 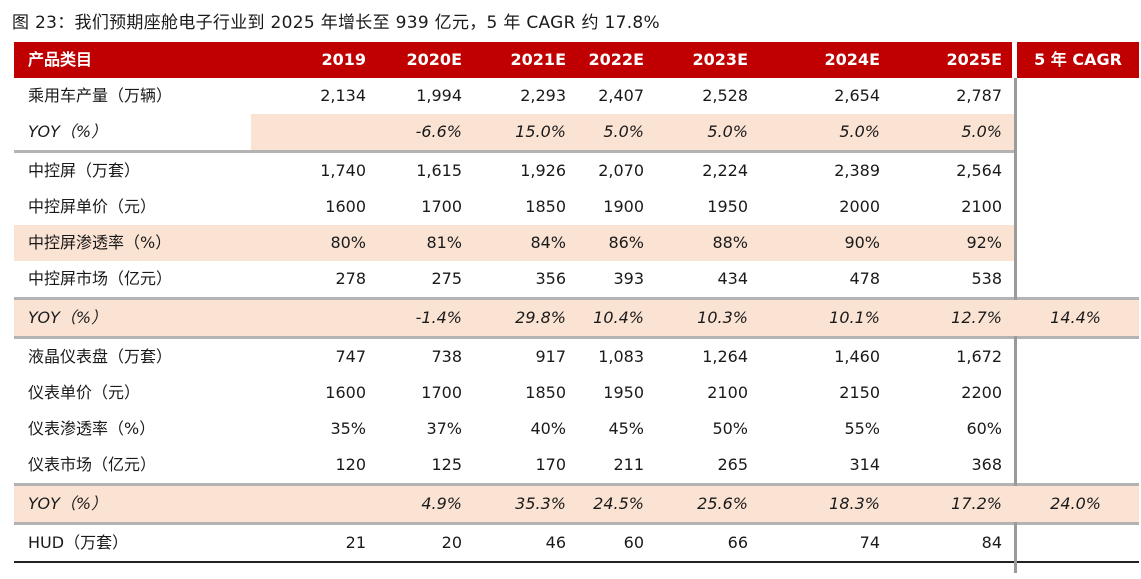 What do you see at coordinates (979, 170) in the screenshot?
I see `cell-value: 2,564` at bounding box center [979, 170].